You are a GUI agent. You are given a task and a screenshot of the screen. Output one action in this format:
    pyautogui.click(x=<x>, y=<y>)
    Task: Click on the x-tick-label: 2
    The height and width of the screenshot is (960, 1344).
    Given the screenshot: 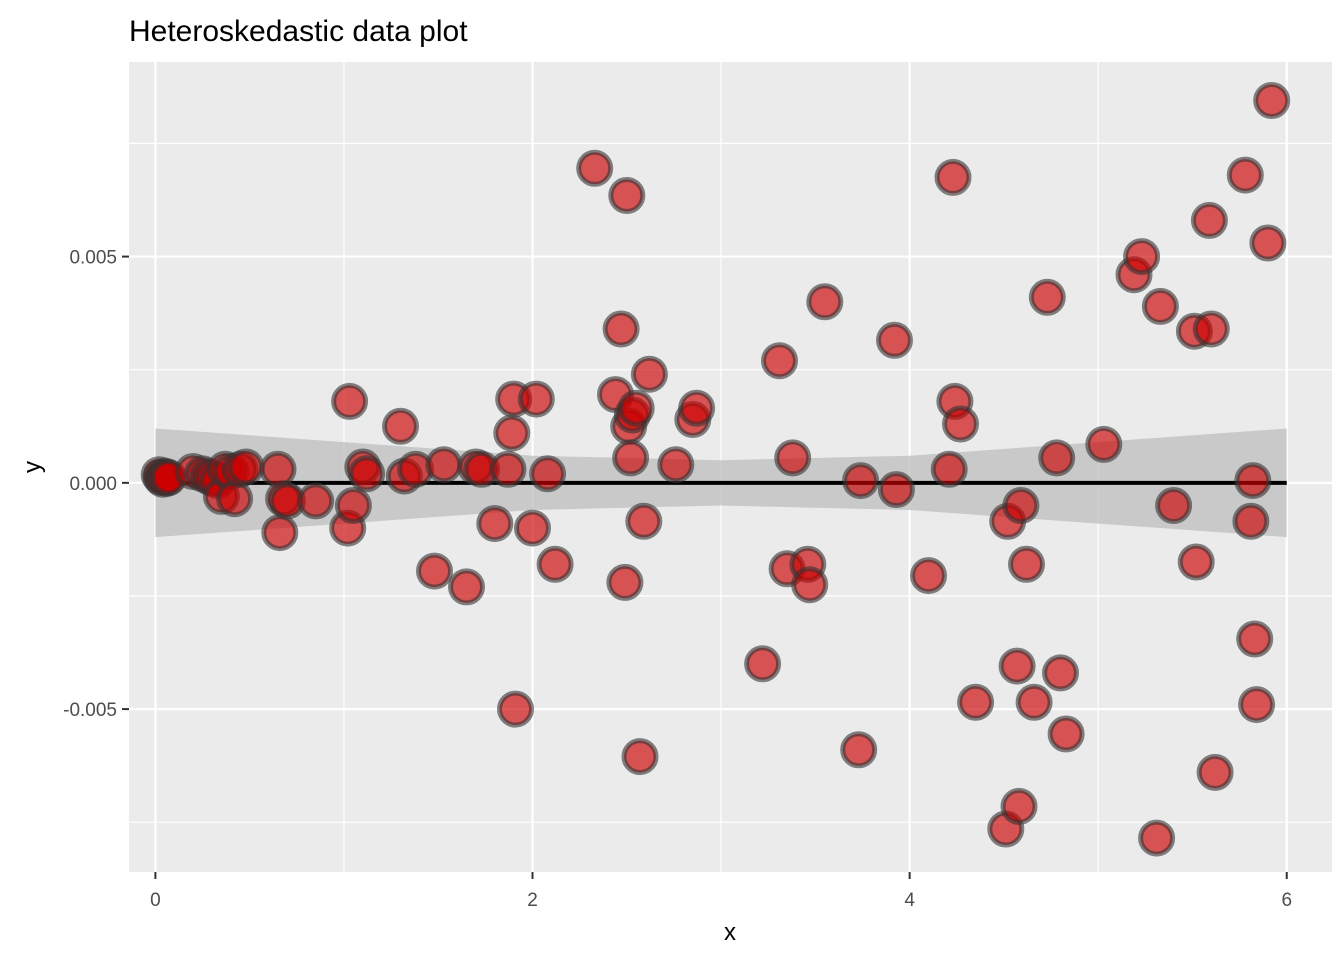 What is the action you would take?
    pyautogui.click(x=532, y=900)
    